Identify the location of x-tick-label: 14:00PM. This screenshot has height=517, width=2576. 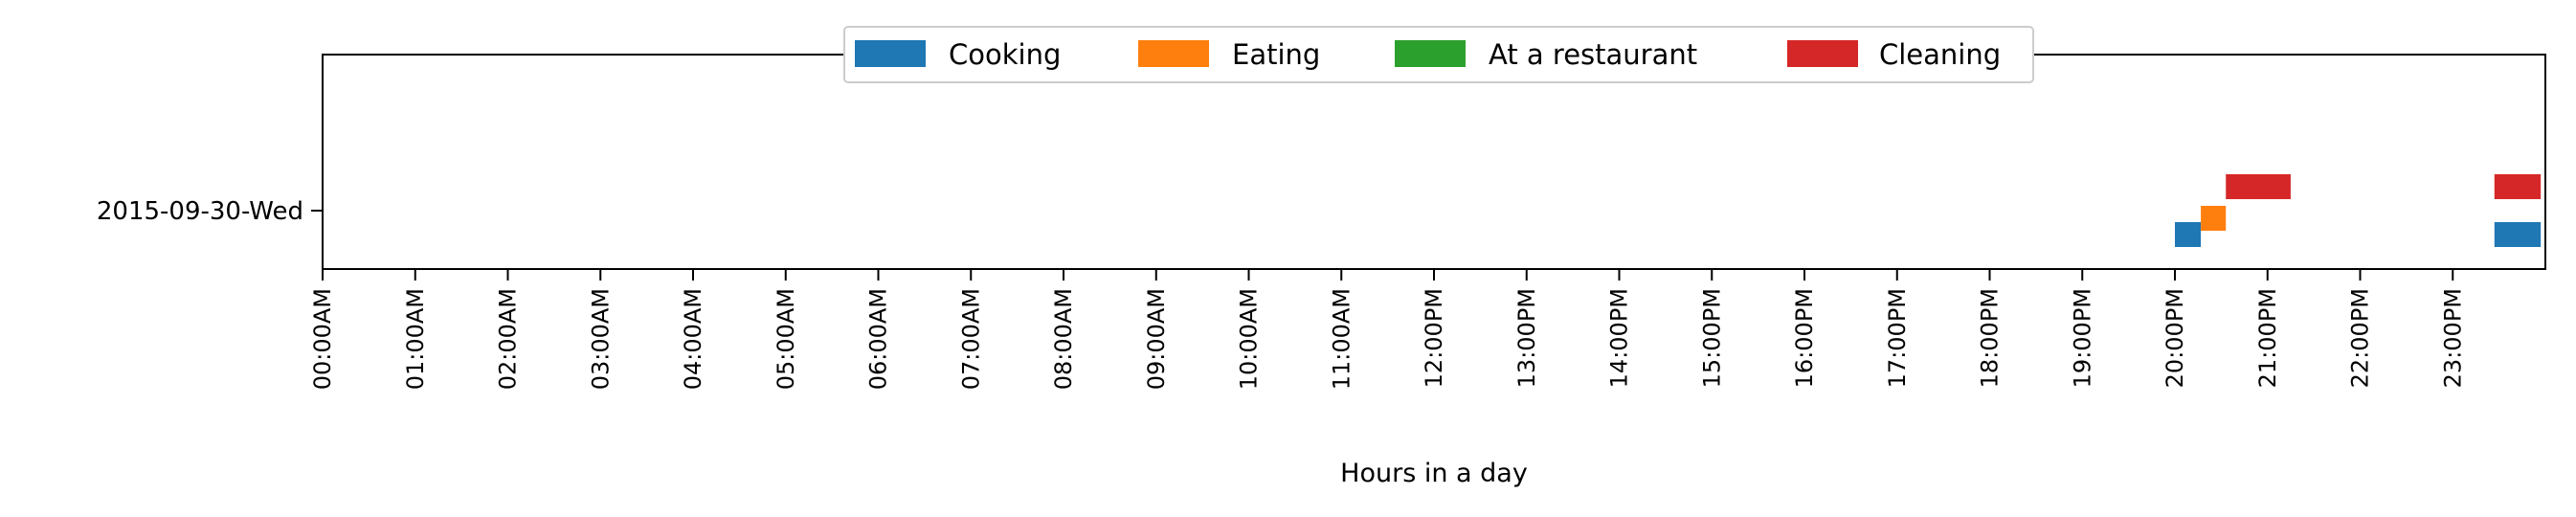
(1620, 338).